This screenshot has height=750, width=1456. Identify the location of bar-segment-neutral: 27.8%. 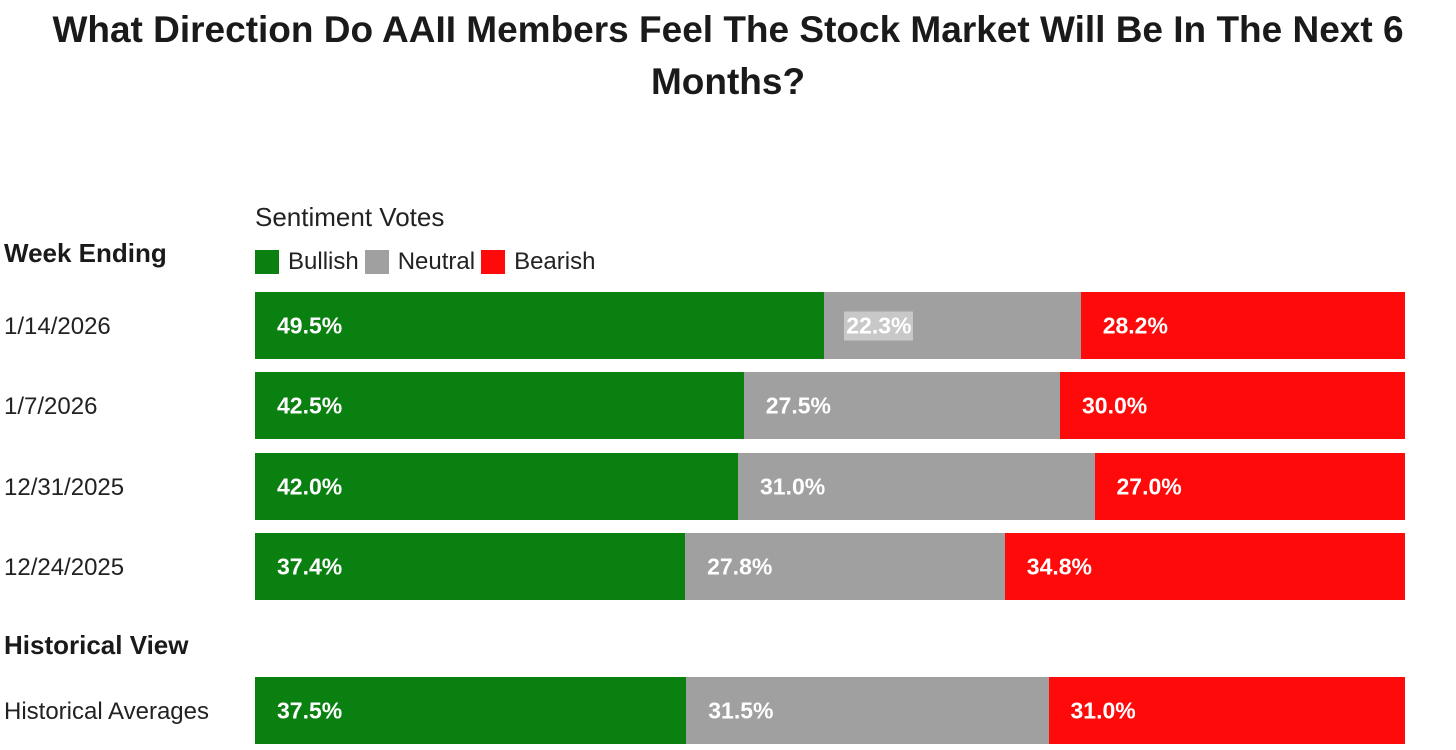
(845, 566).